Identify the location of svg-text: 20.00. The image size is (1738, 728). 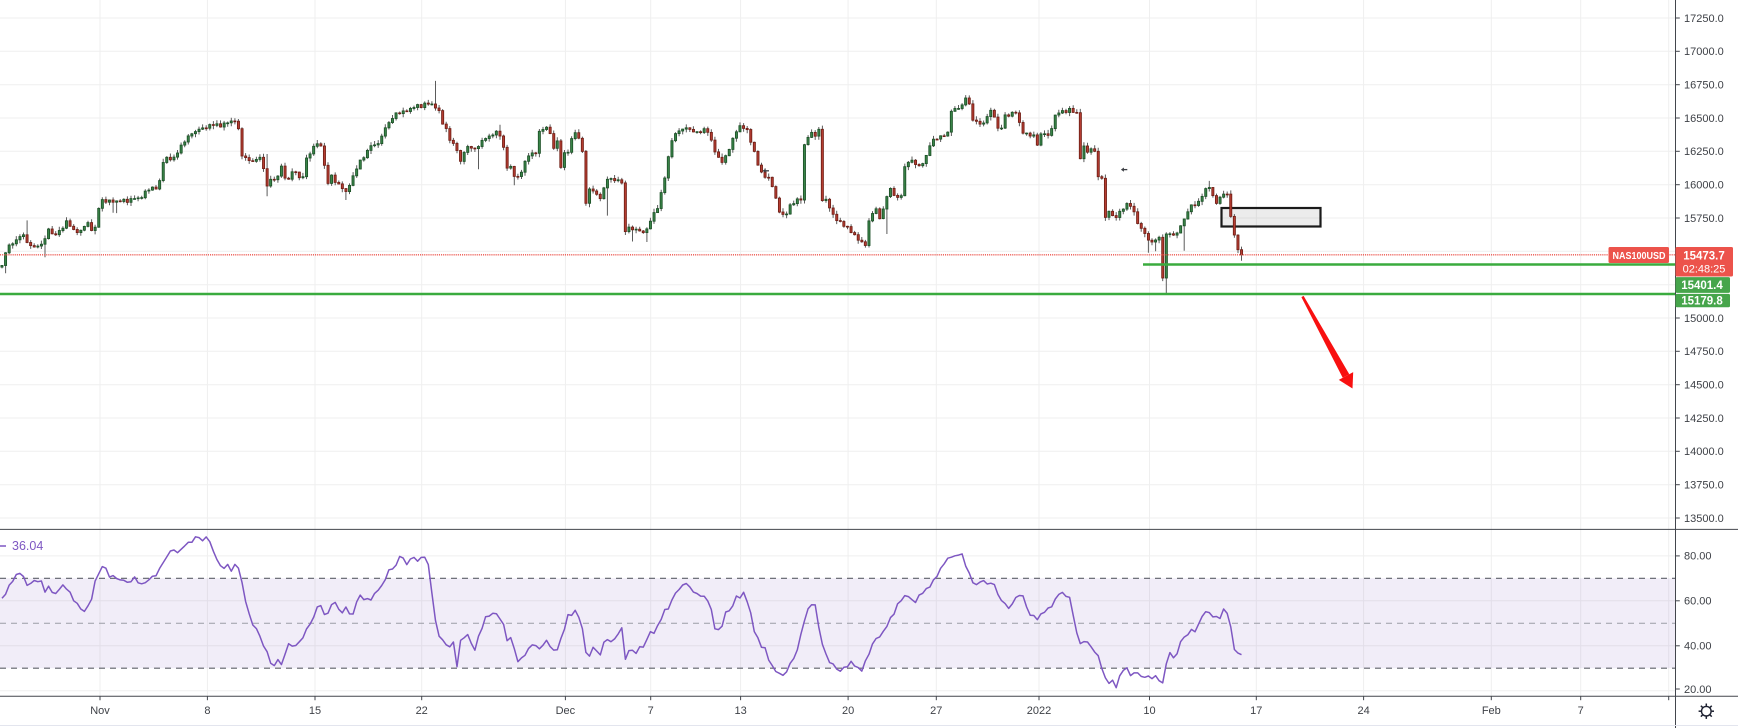
(1698, 690).